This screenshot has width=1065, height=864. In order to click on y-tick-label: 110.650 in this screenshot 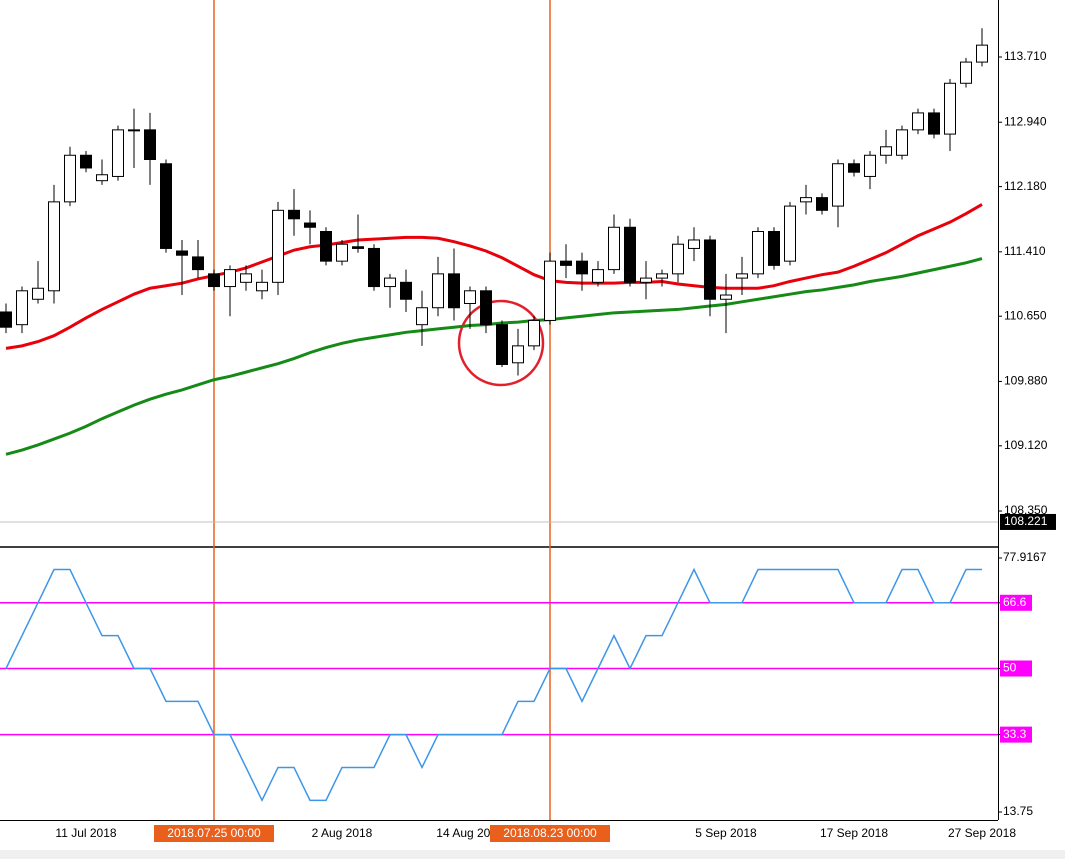, I will do `click(1025, 315)`.